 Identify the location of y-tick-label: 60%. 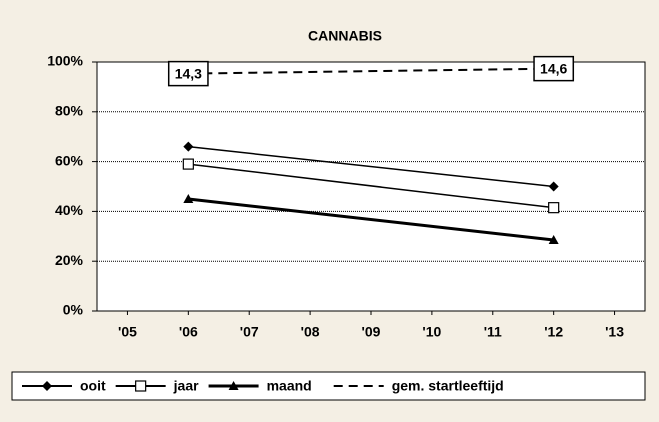
(69, 160).